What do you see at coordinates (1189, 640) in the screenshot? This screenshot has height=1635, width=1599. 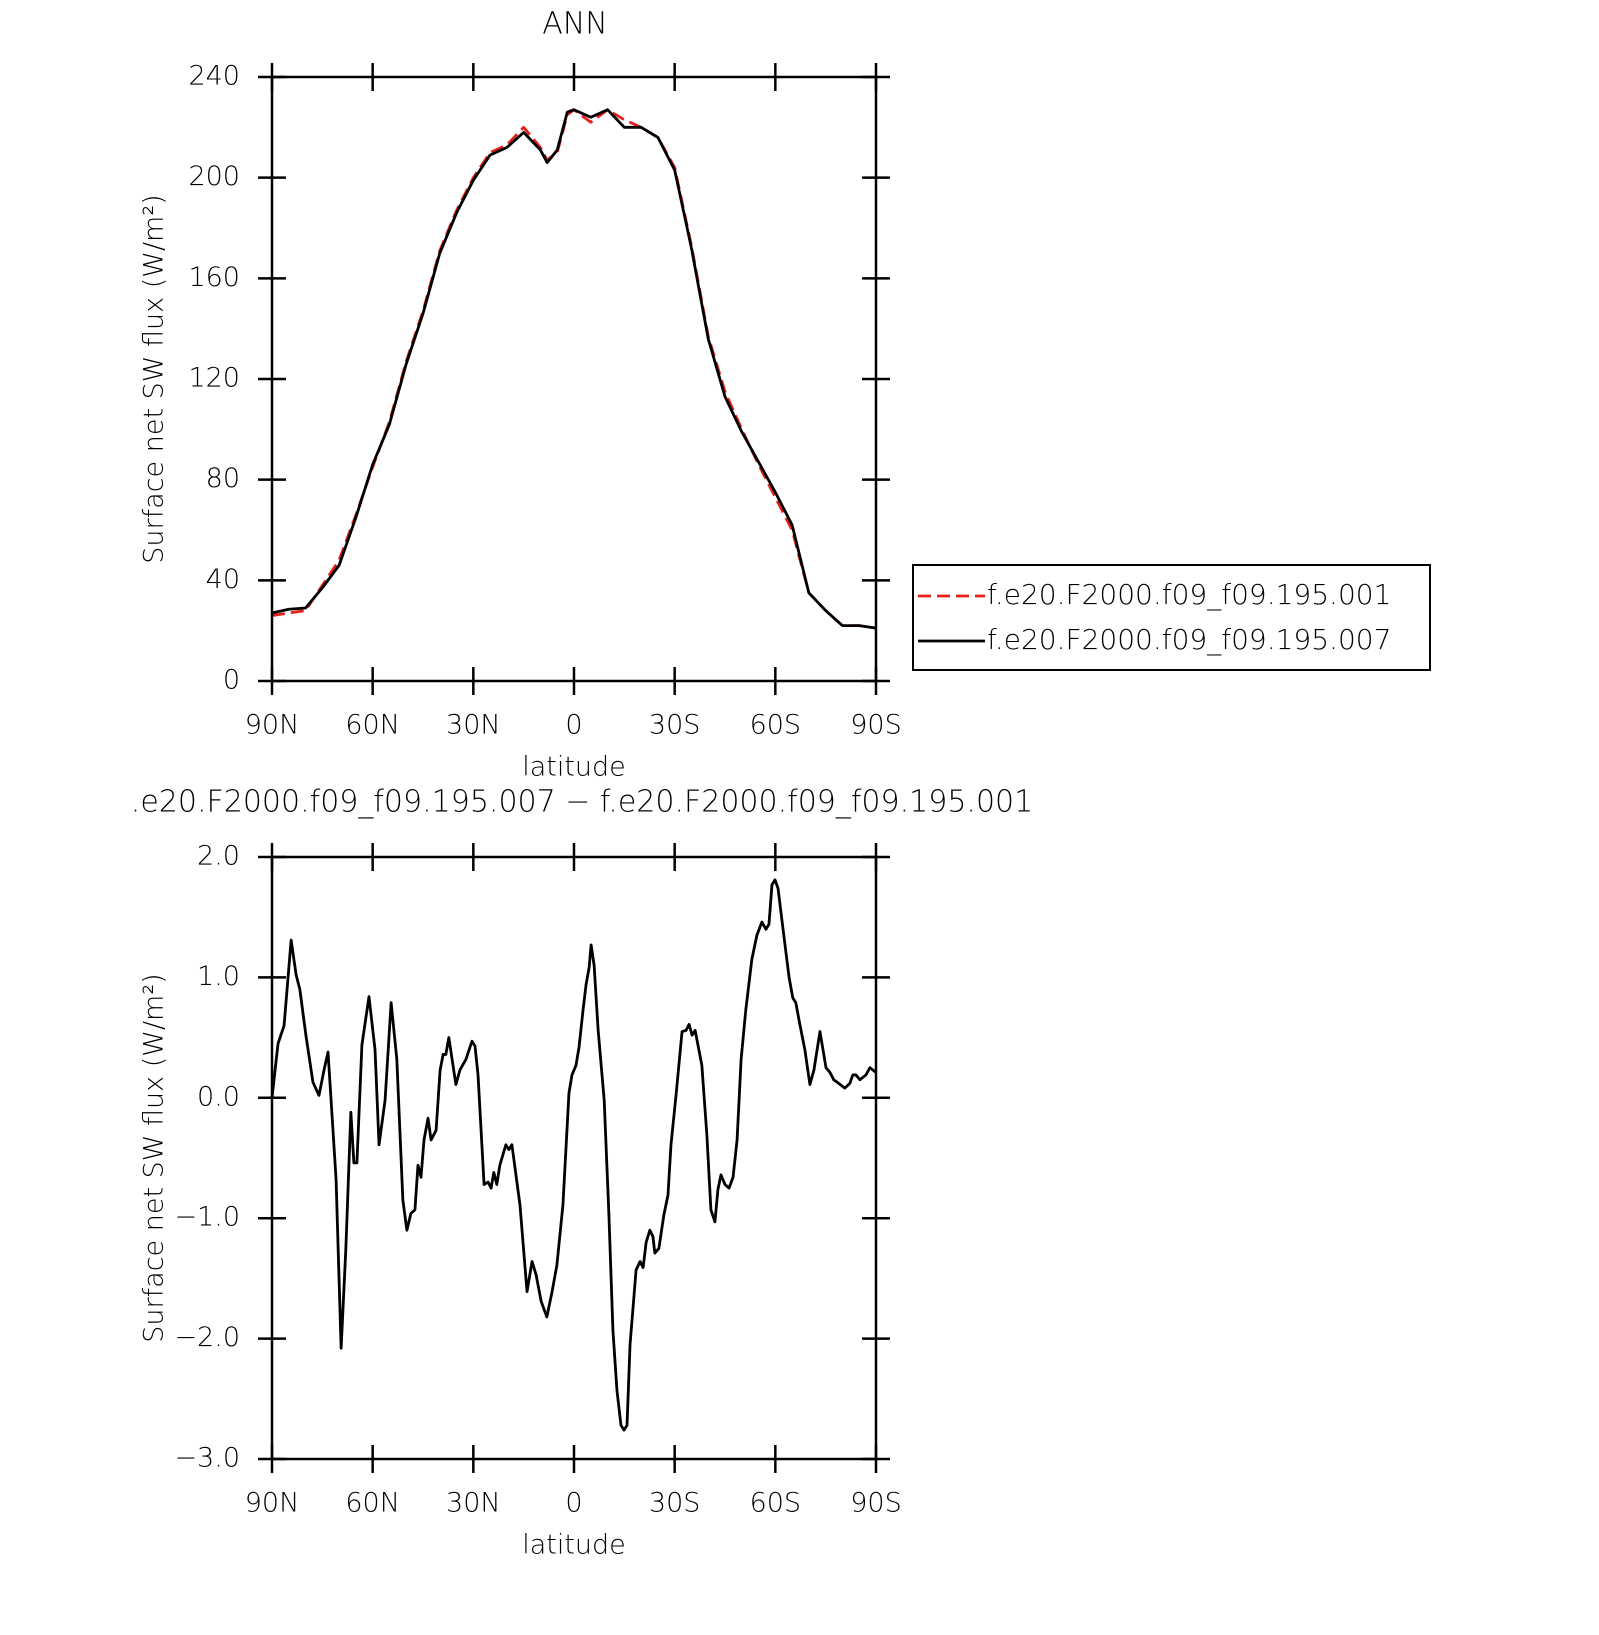 I see `legend-label: f.e20.F2000.f09_f09.195.007` at bounding box center [1189, 640].